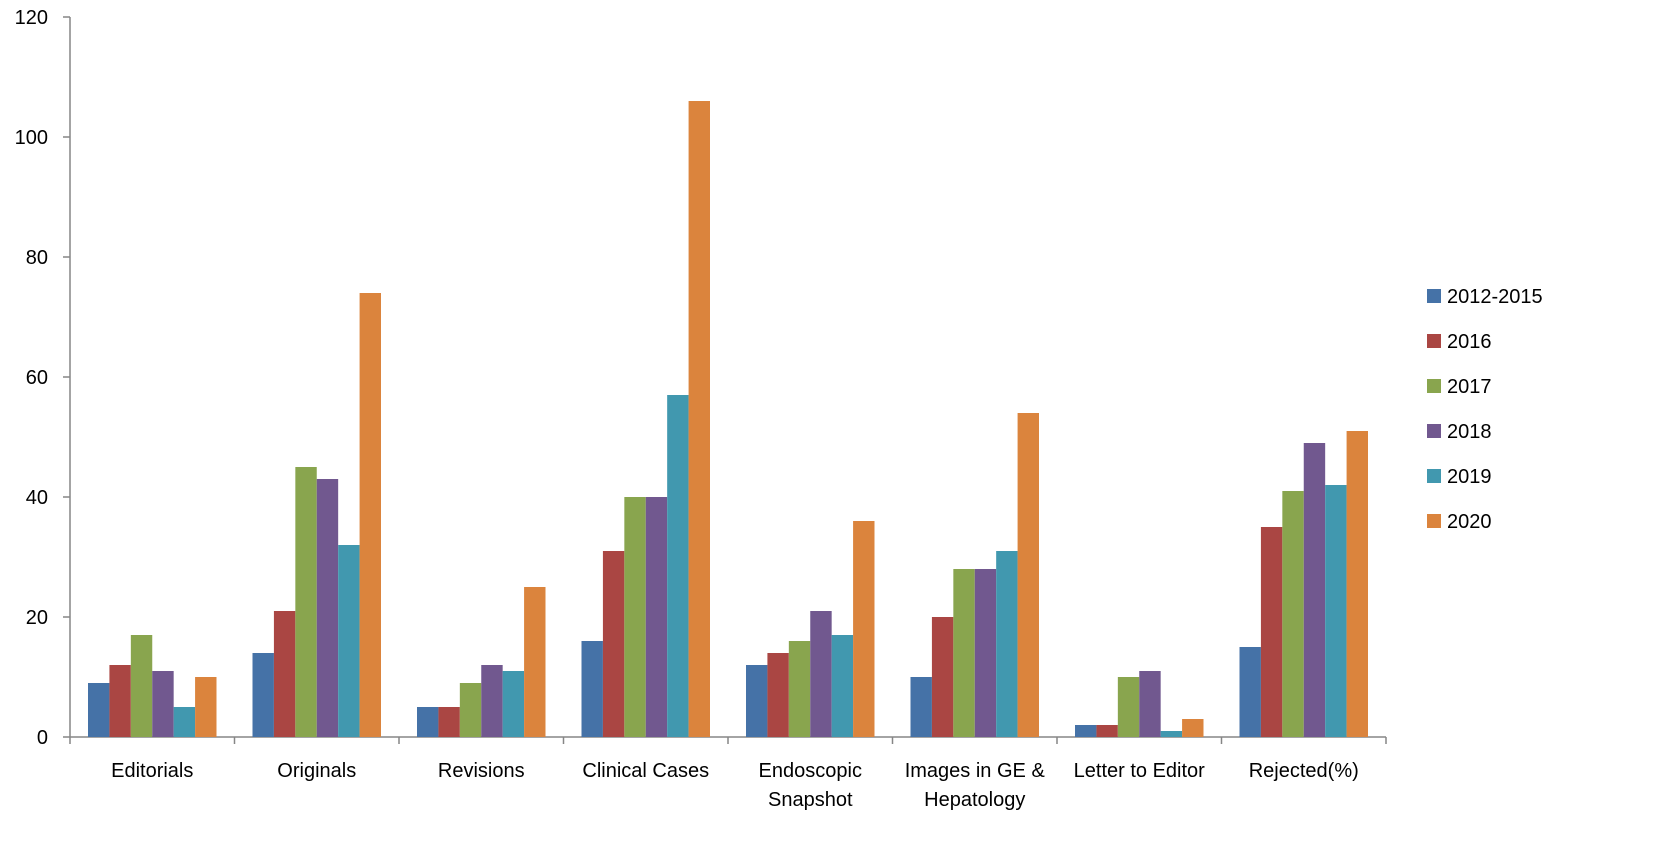 The height and width of the screenshot is (859, 1659). I want to click on x-category-label: Rejected(%), so click(1304, 771).